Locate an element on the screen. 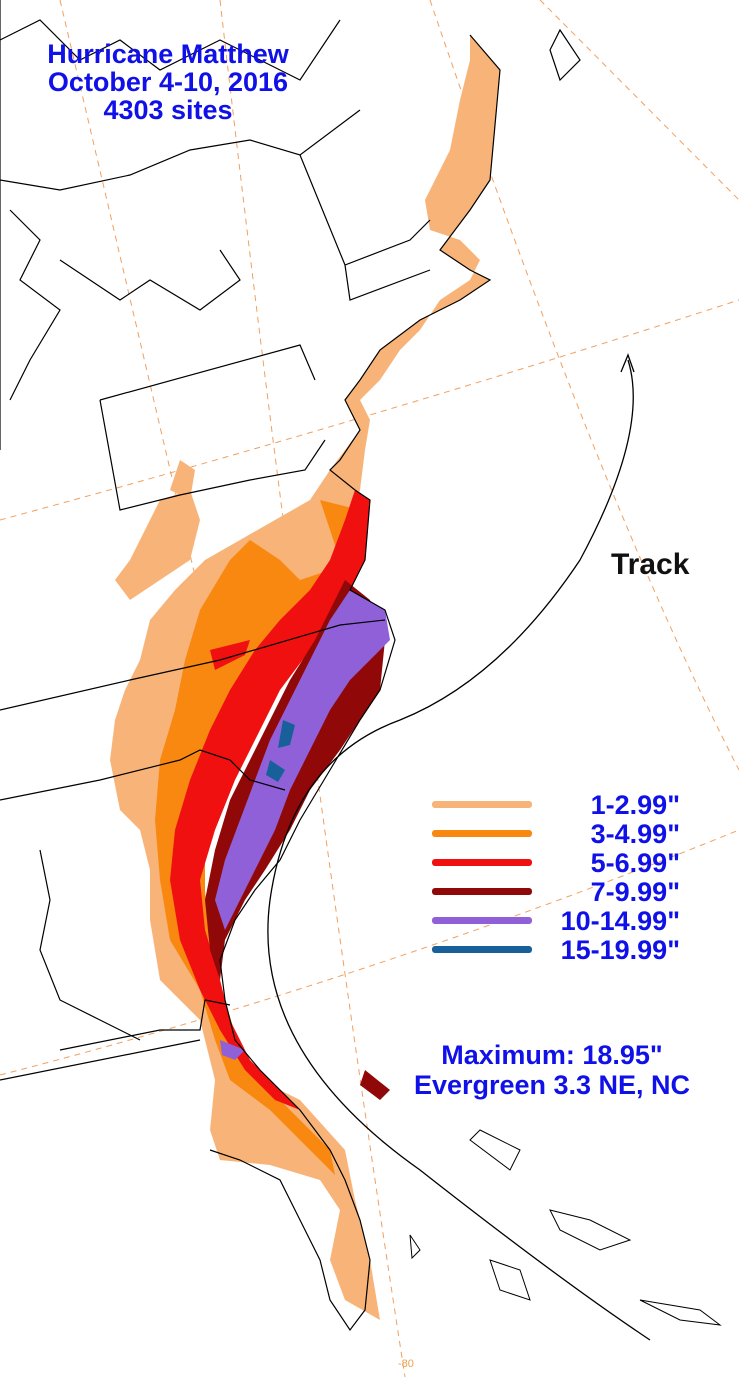 The width and height of the screenshot is (739, 1377). longitude-label: -80 is located at coordinates (406, 1364).